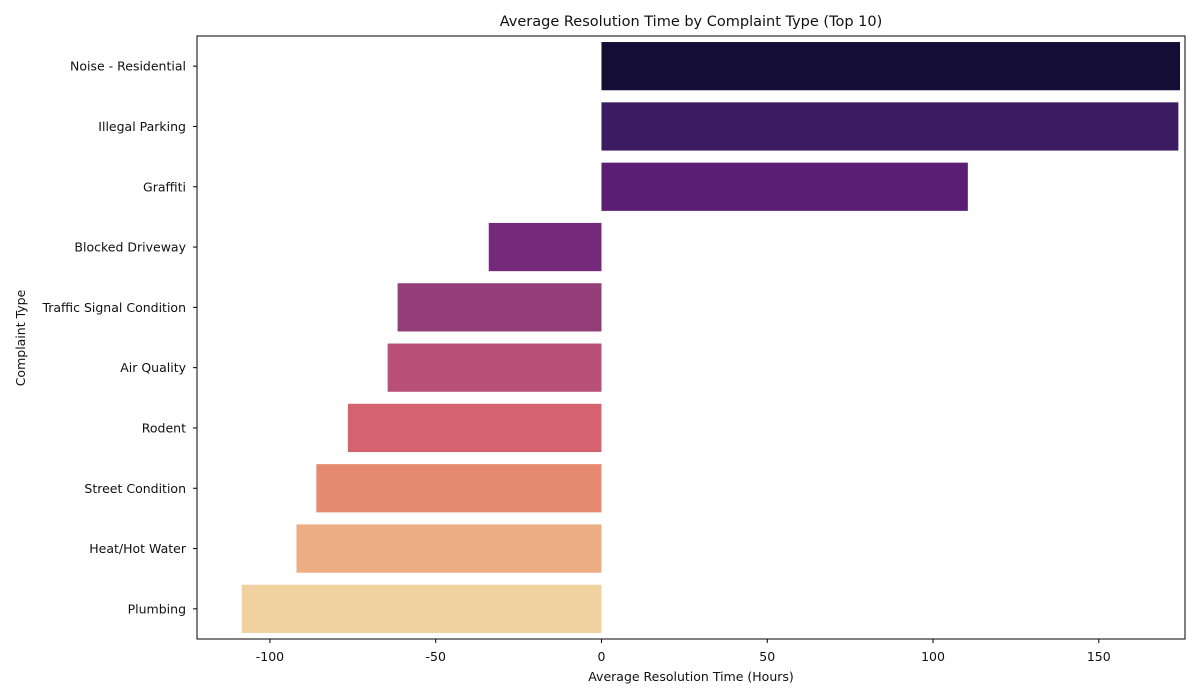 Image resolution: width=1200 pixels, height=700 pixels. Describe the element at coordinates (494, 367) in the screenshot. I see `bar-air-quality` at that location.